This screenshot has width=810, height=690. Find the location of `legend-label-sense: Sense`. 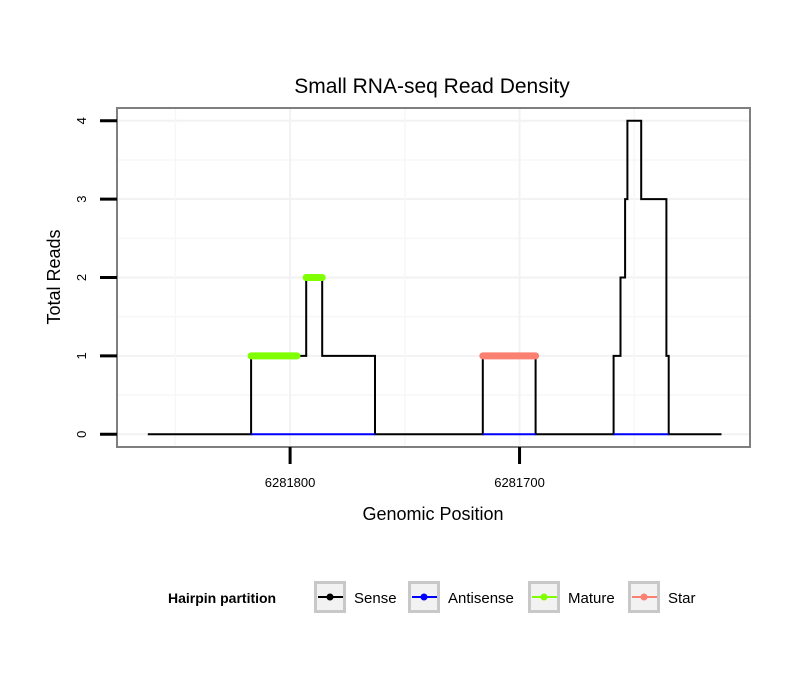

legend-label-sense: Sense is located at coordinates (375, 598).